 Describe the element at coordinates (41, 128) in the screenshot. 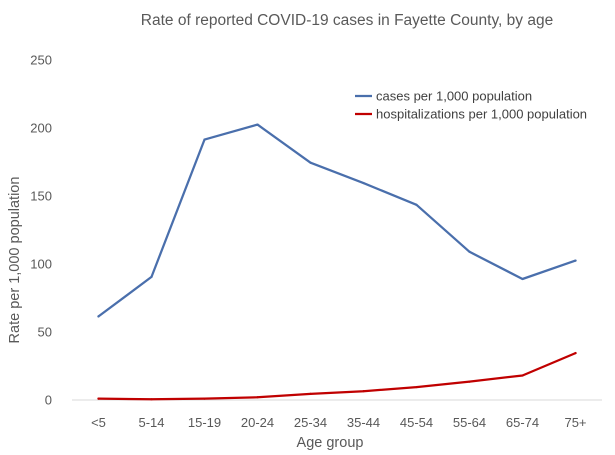

I see `y-tick-label: 200` at that location.